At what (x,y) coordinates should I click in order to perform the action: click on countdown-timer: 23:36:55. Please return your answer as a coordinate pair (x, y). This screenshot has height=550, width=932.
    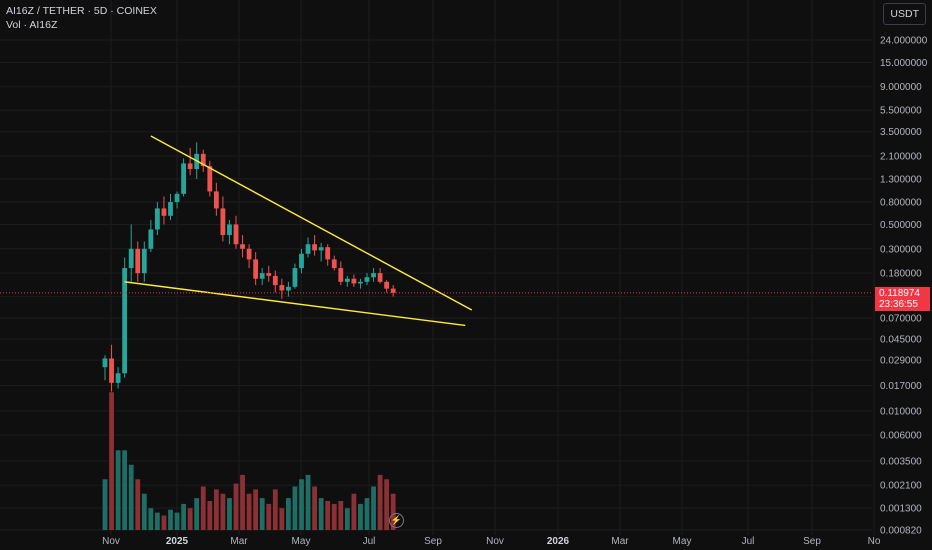
    Looking at the image, I should click on (898, 304).